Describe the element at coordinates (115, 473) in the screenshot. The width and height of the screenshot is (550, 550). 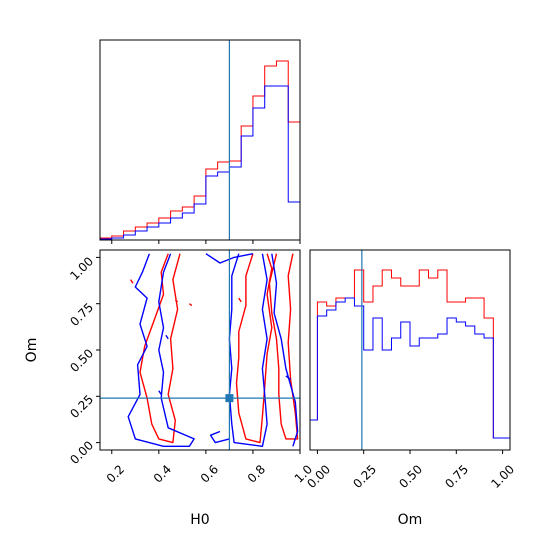
I see `x-tick-label: 0.2` at that location.